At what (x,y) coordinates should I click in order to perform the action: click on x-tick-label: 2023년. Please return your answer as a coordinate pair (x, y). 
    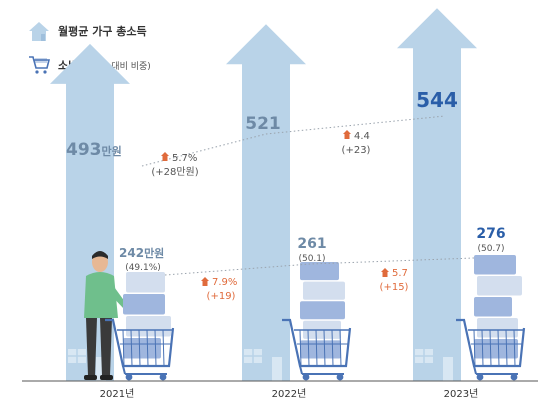
    Looking at the image, I should click on (461, 394).